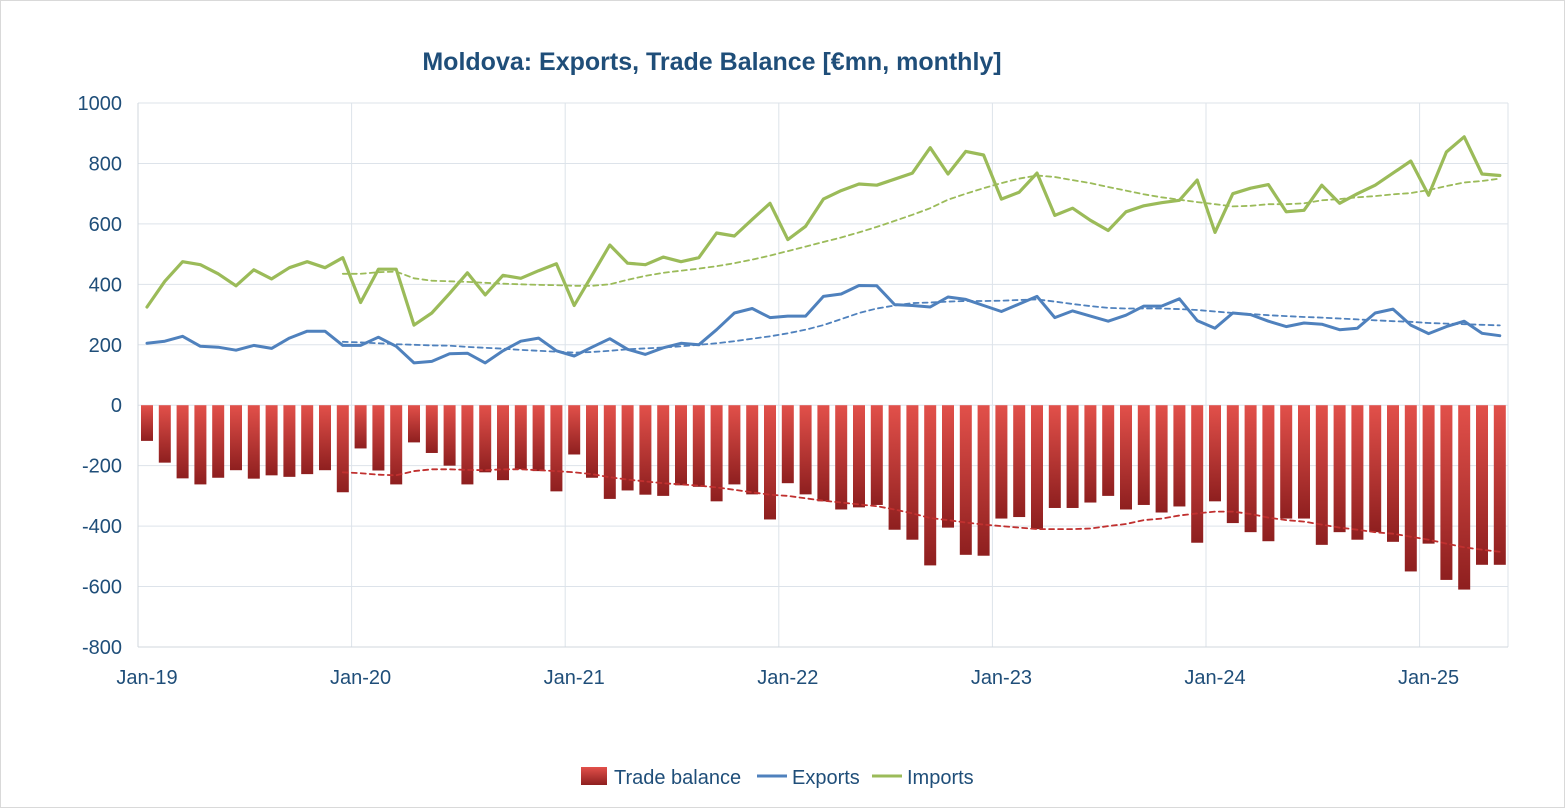  What do you see at coordinates (105, 346) in the screenshot?
I see `y-tick-label: 200` at bounding box center [105, 346].